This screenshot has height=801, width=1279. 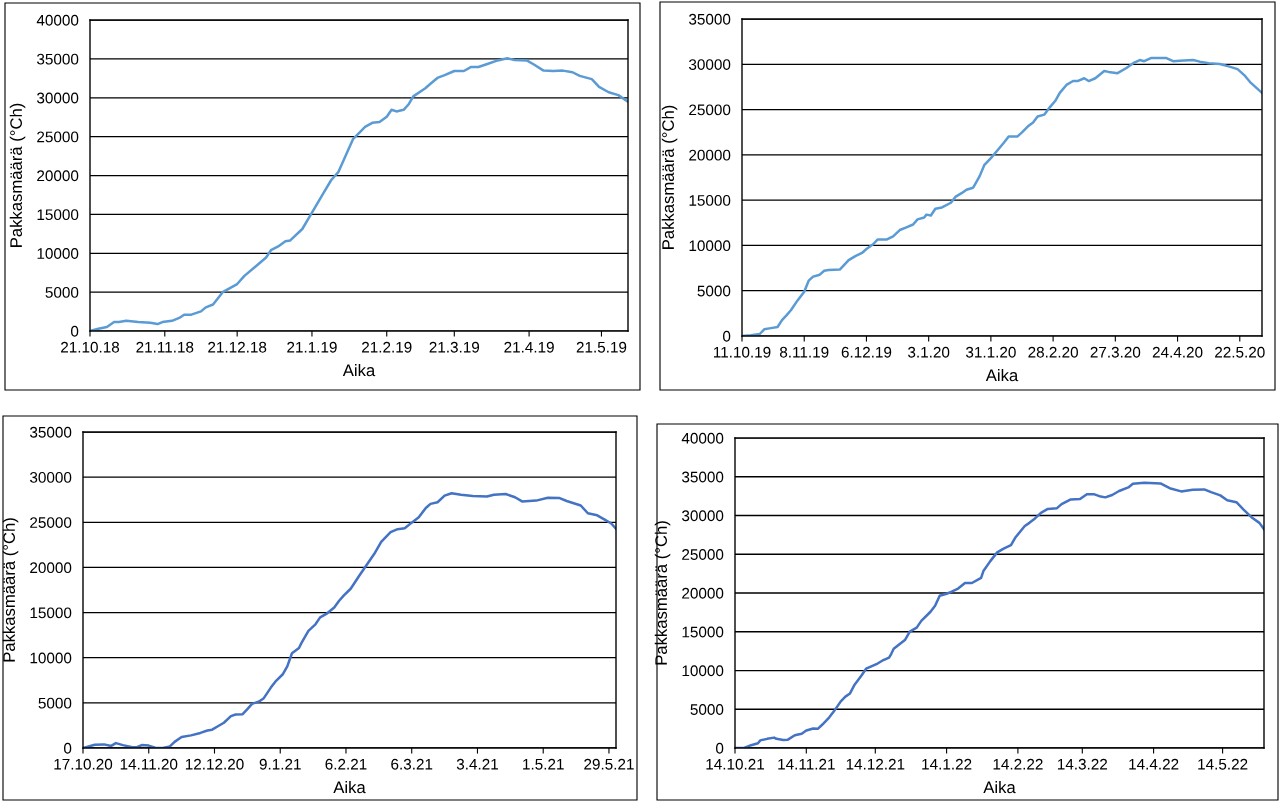 What do you see at coordinates (1240, 352) in the screenshot?
I see `x-tick-label: 22.5.20` at bounding box center [1240, 352].